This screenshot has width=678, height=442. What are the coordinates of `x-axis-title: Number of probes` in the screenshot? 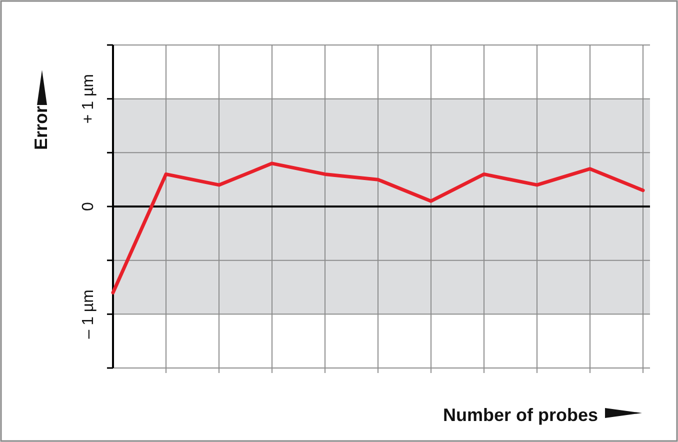 It's located at (520, 415).